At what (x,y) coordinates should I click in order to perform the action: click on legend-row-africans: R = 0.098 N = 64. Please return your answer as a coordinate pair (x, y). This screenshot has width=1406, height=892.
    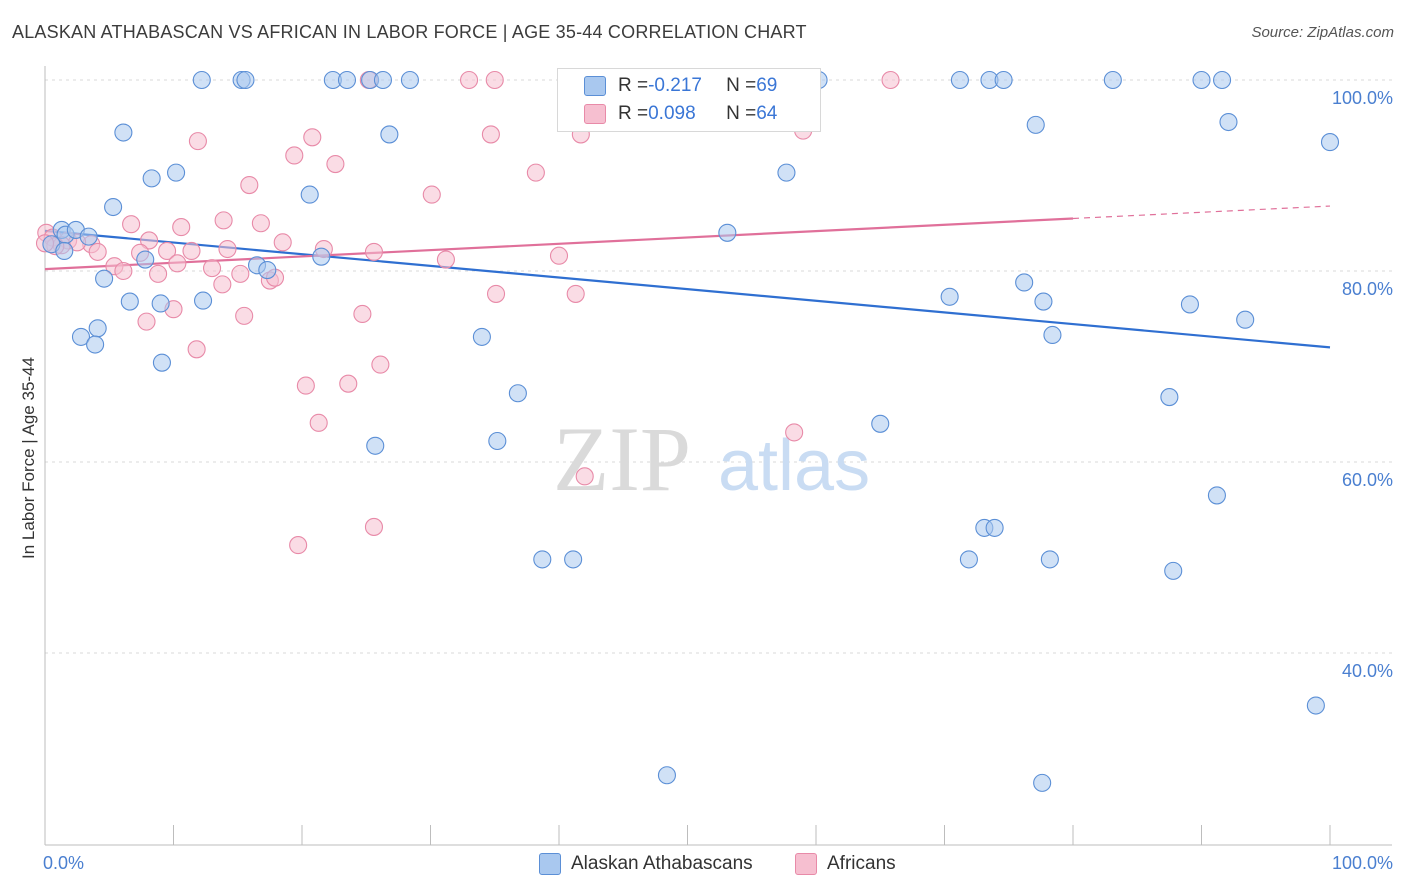
    Looking at the image, I should click on (680, 114).